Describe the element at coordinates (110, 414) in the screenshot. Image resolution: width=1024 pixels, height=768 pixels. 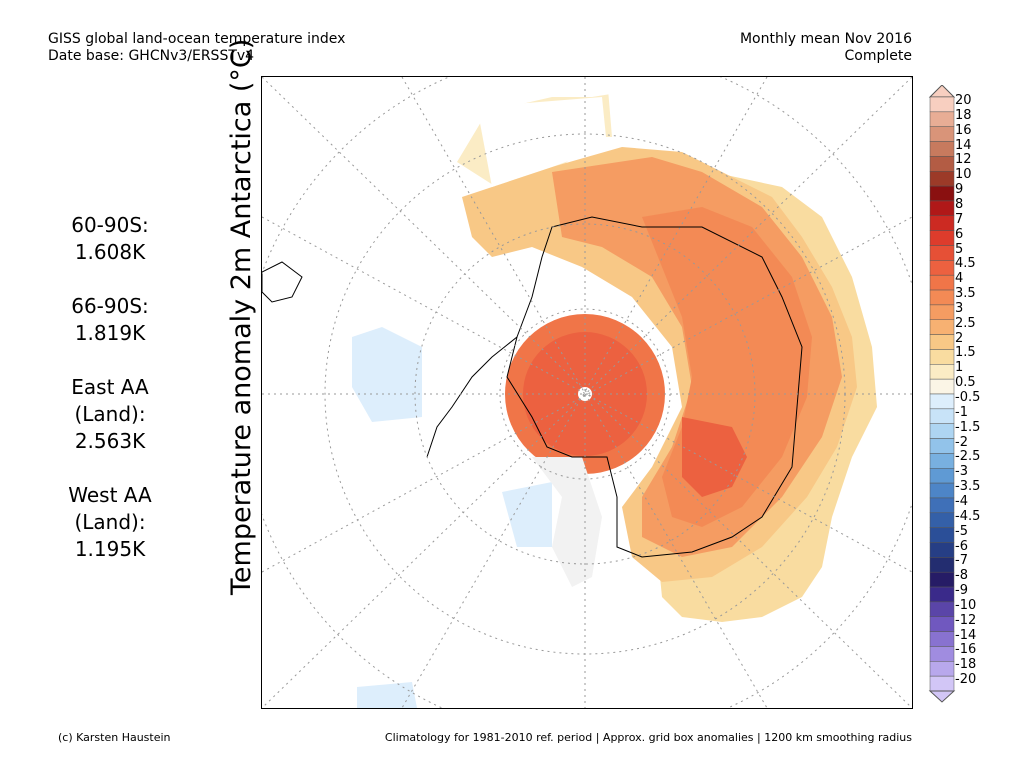
I see `stat-east-aa: East AA (Land): 2.563K` at that location.